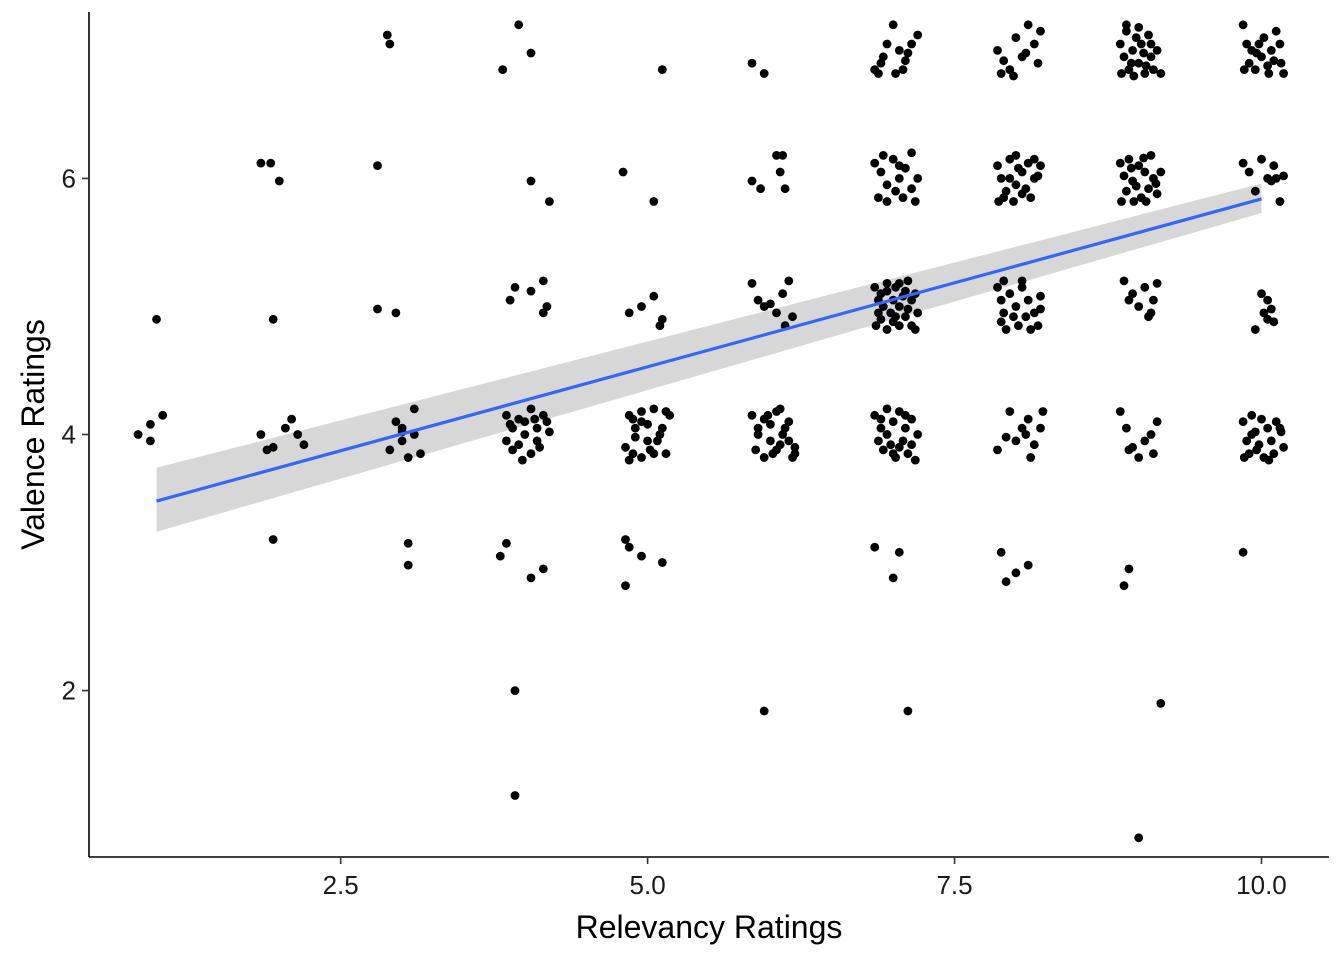  What do you see at coordinates (341, 885) in the screenshot?
I see `x-tick-label: 2.5` at bounding box center [341, 885].